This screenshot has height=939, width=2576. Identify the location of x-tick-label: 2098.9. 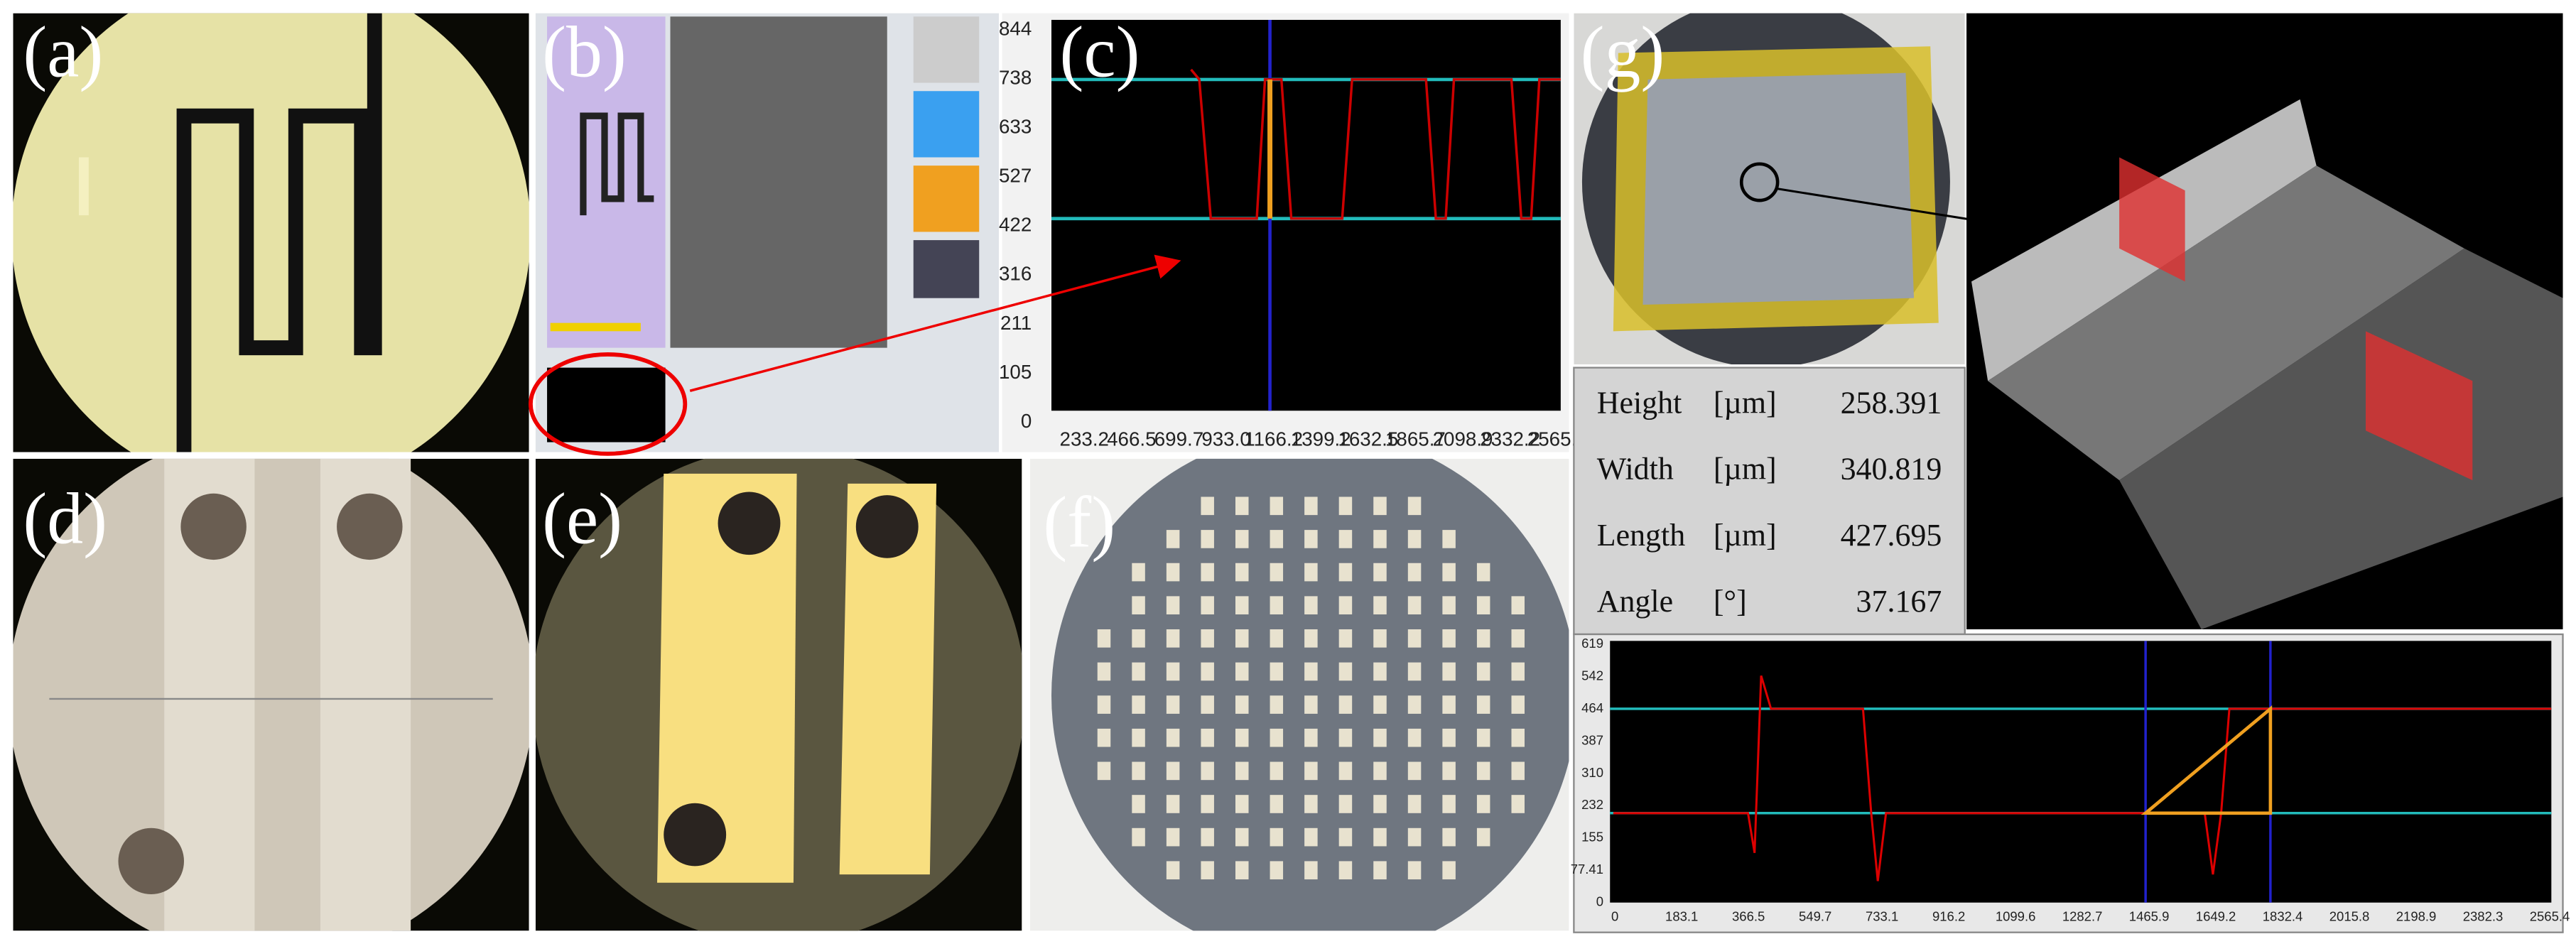
(1463, 439).